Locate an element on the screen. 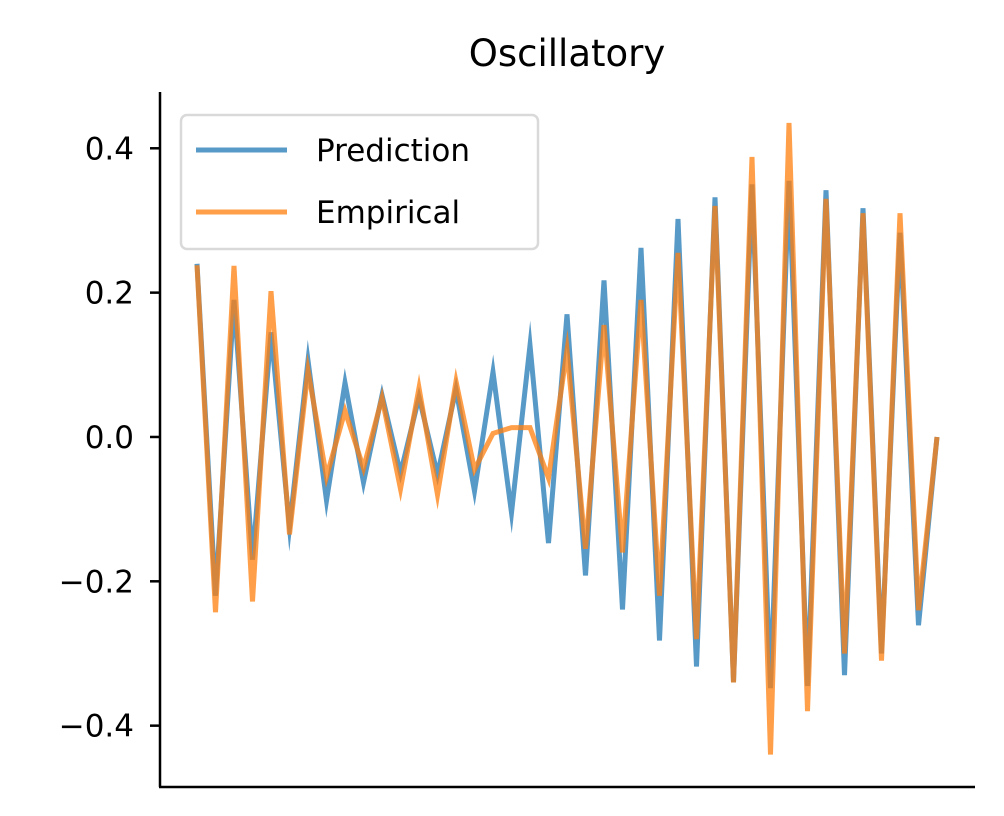 The image size is (1004, 816). chart-title: Oscillatory is located at coordinates (567, 53).